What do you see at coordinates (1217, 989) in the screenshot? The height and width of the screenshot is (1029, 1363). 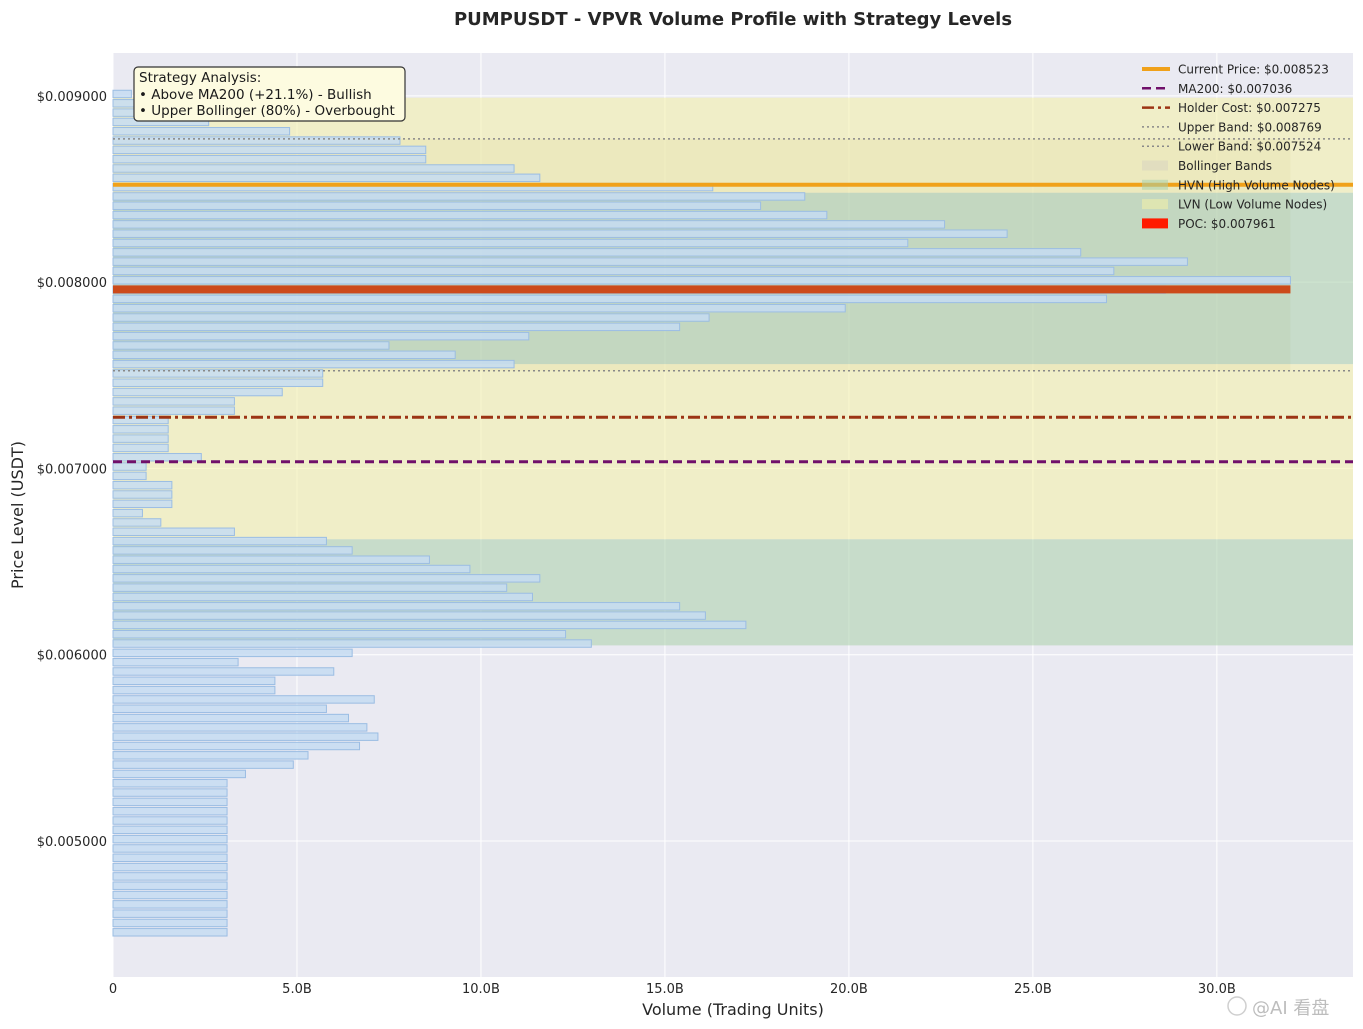 I see `x-tick-label-6: 30.0B` at bounding box center [1217, 989].